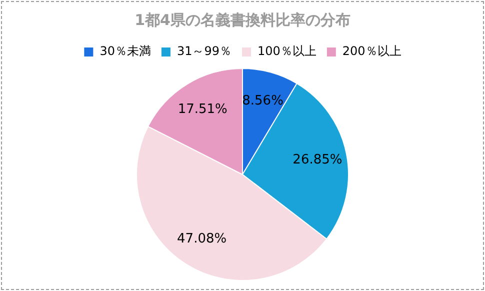  I want to click on legend-label: 31～99％, so click(204, 51).